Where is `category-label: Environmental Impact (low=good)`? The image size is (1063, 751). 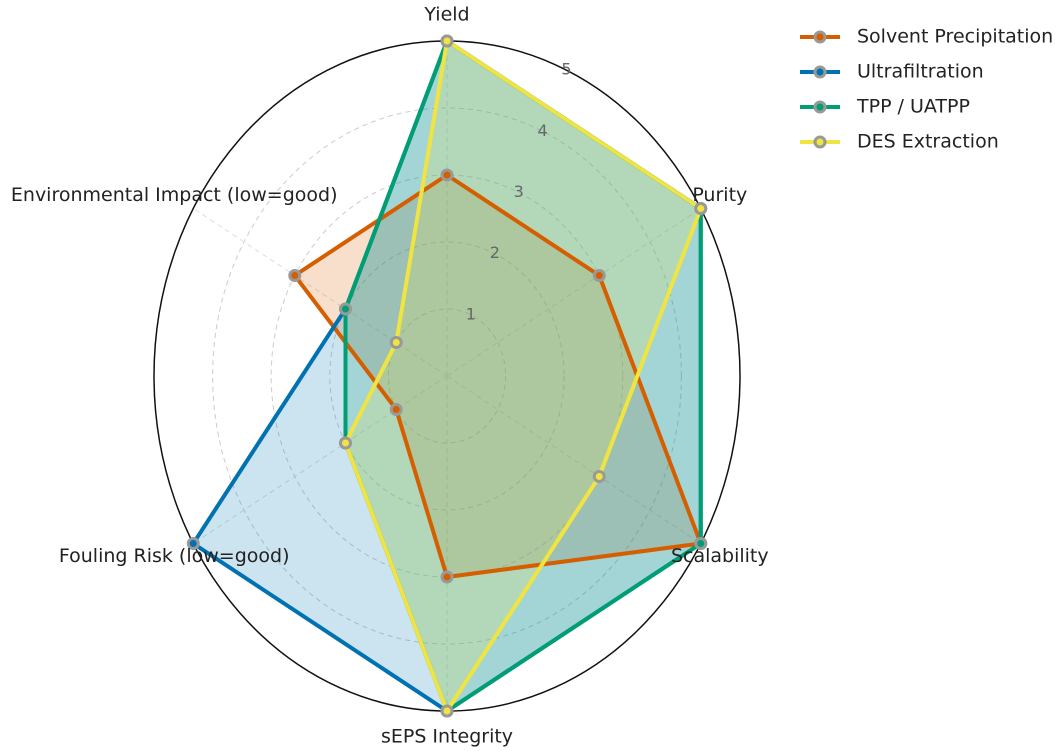
category-label: Environmental Impact (low=good) is located at coordinates (174, 195).